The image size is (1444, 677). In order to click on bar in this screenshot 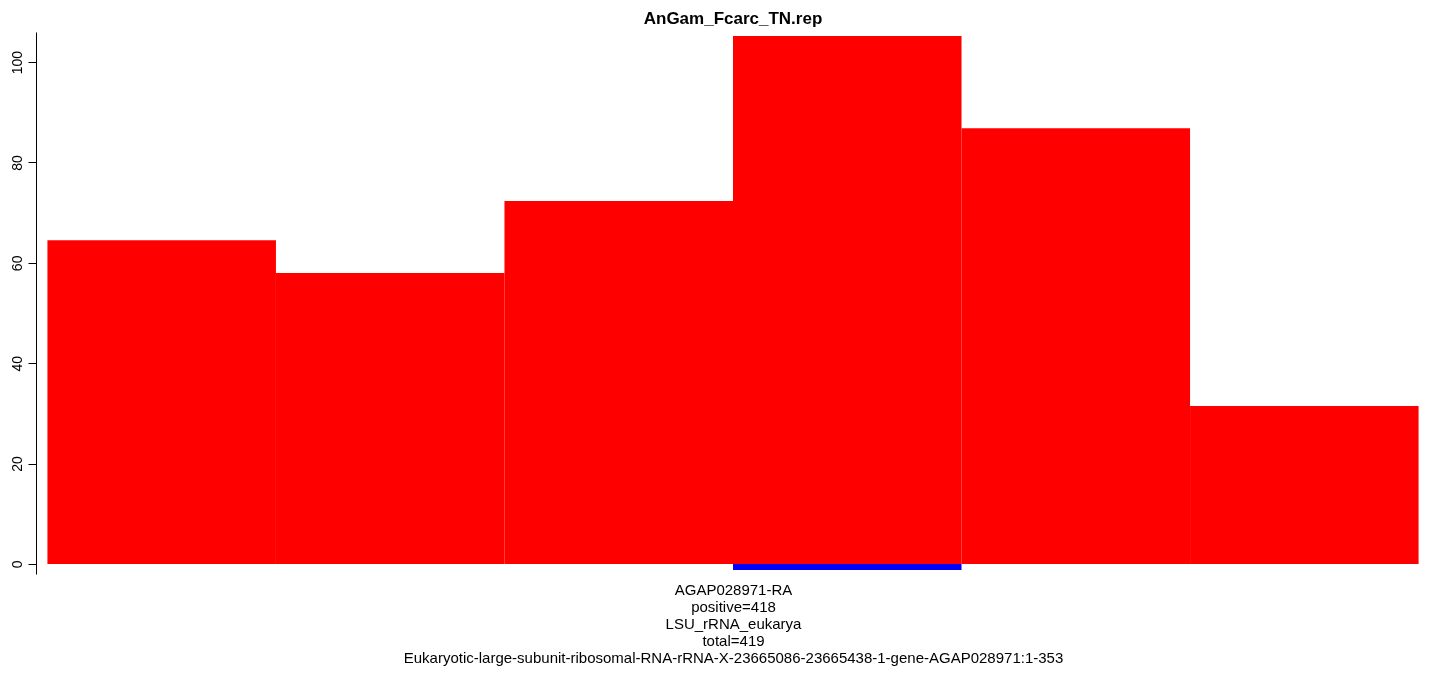, I will do `click(847, 566)`.